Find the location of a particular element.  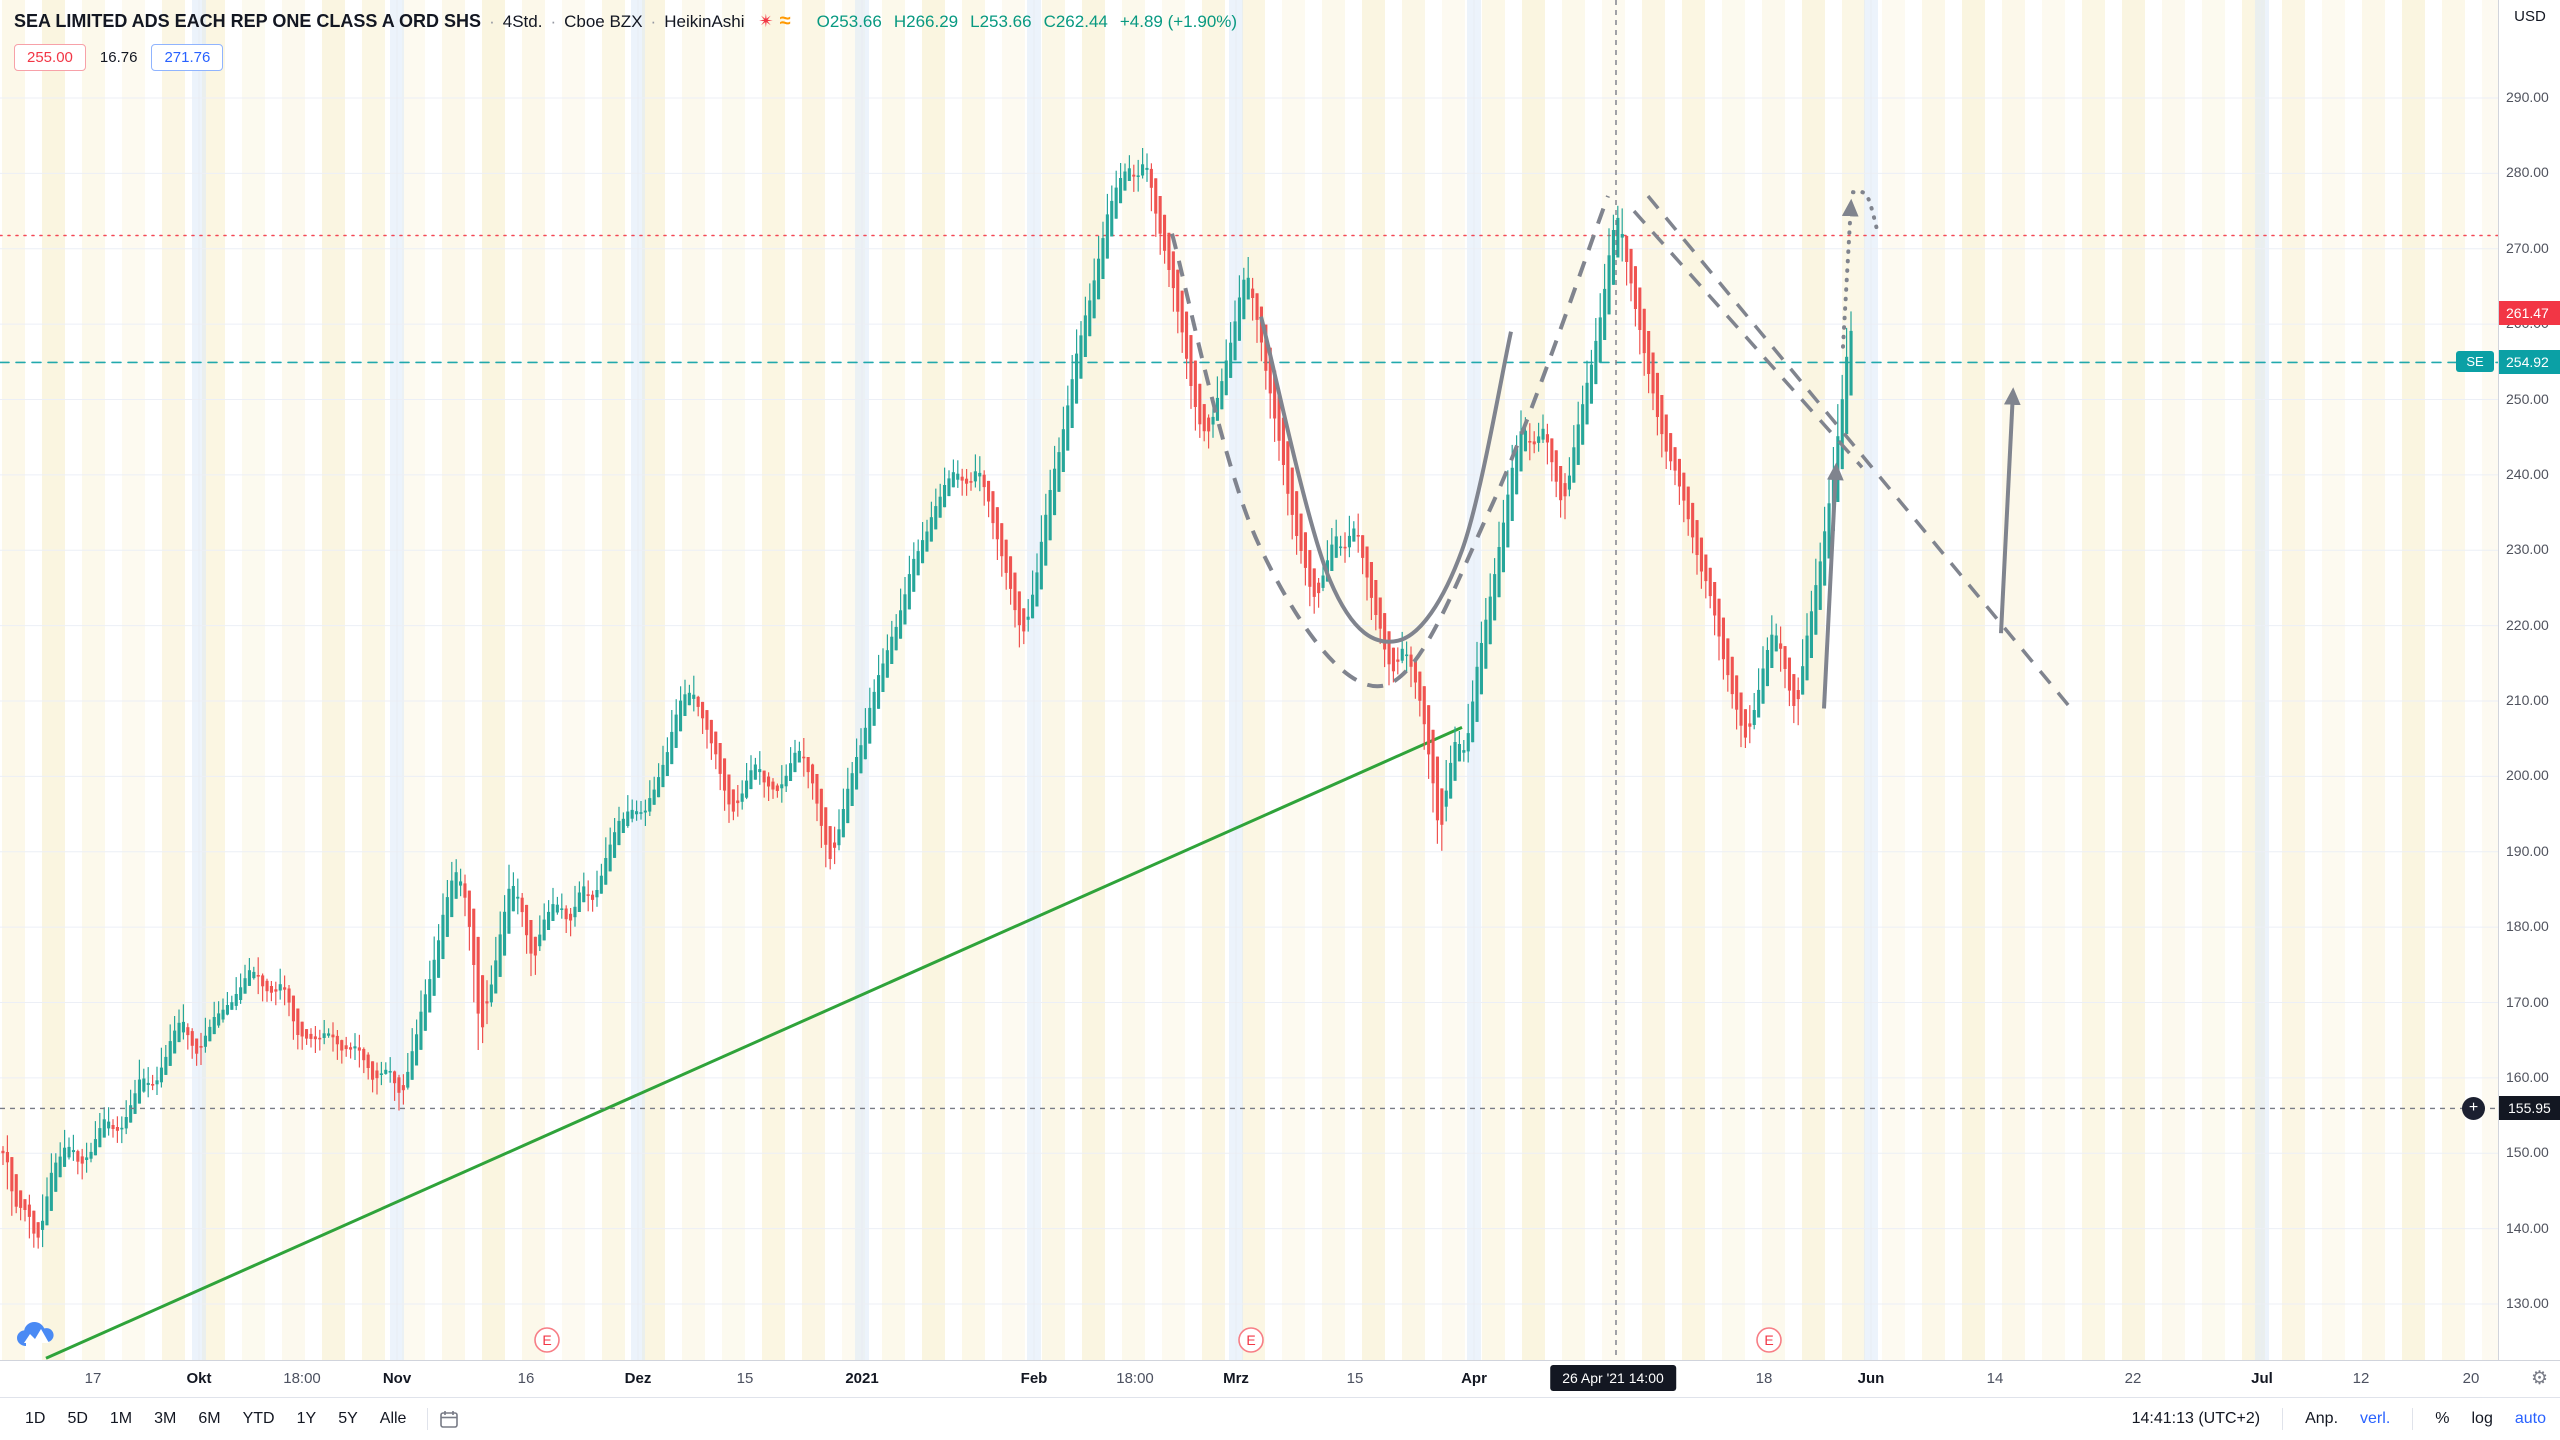

projection-curve-dashed is located at coordinates (1390, 442).